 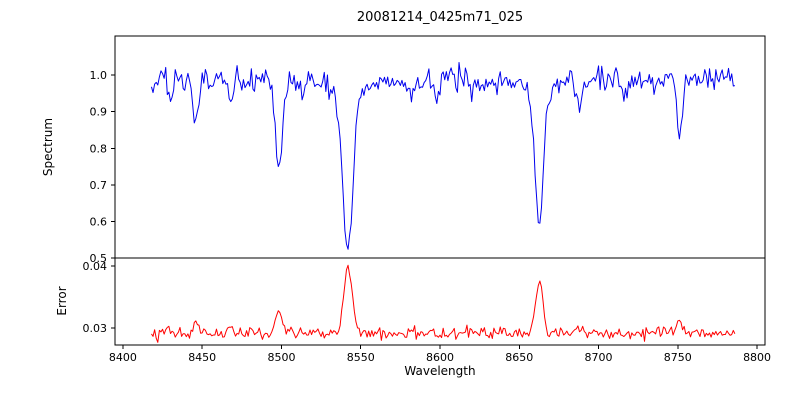 What do you see at coordinates (440, 17) in the screenshot?
I see `chart-title: 20081214_0425m71_025` at bounding box center [440, 17].